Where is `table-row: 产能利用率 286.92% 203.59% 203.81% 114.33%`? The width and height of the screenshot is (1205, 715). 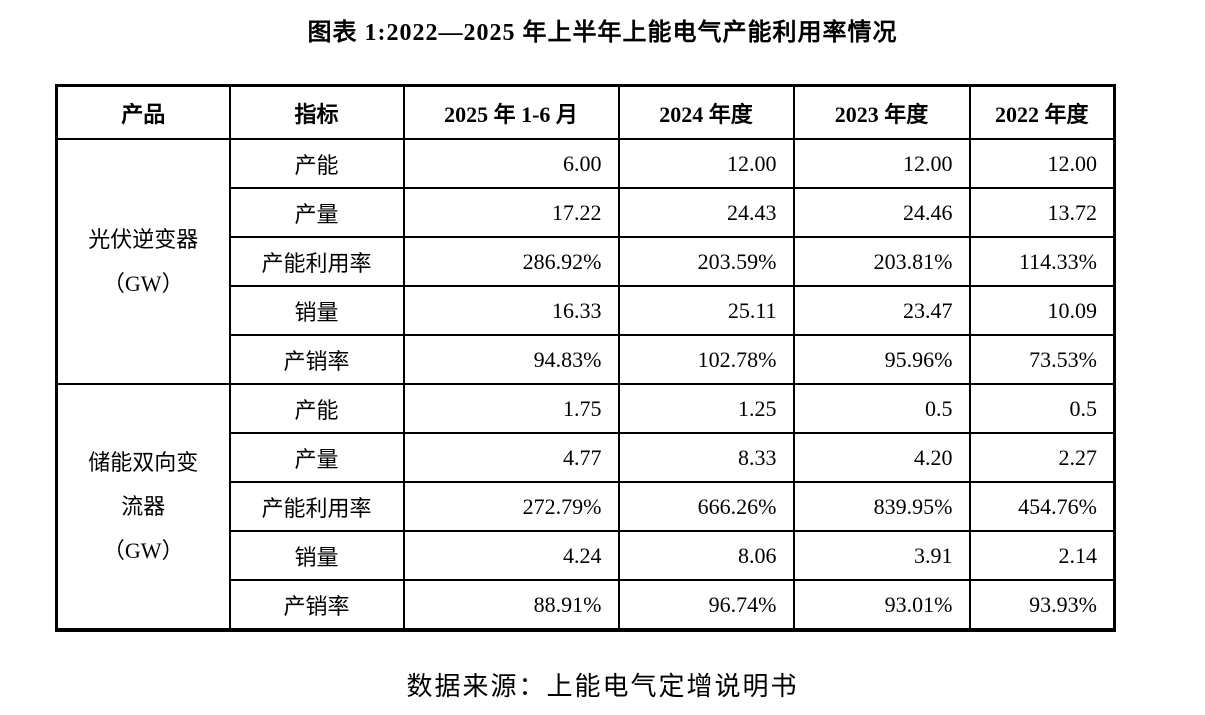 table-row: 产能利用率 286.92% 203.59% 203.81% 114.33% is located at coordinates (586, 261).